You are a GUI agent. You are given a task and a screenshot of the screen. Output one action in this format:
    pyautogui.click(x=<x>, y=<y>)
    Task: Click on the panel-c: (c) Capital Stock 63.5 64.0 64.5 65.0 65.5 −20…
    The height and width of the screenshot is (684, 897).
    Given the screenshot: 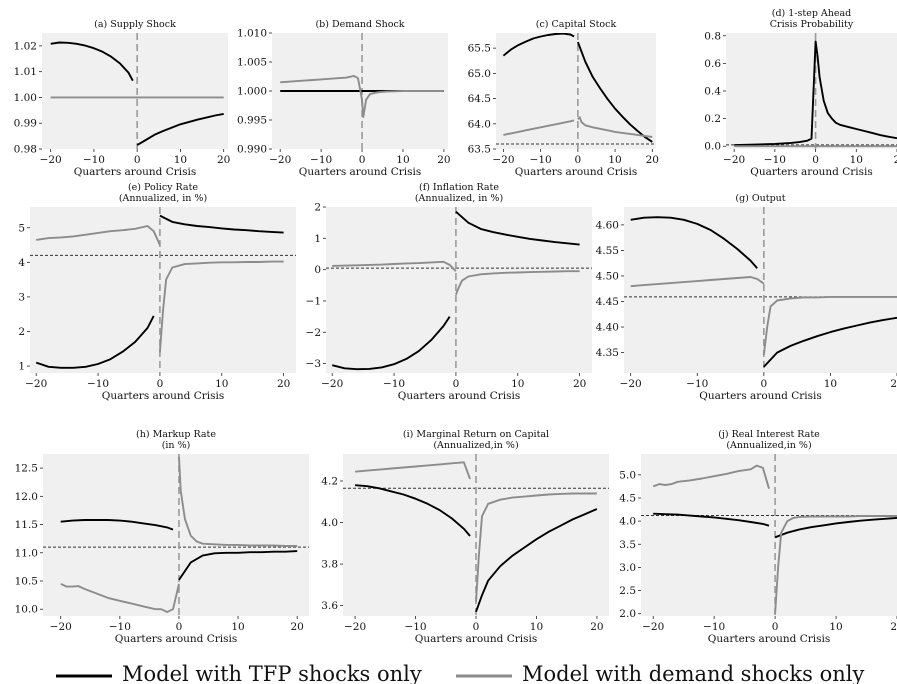 What is the action you would take?
    pyautogui.click(x=563, y=98)
    